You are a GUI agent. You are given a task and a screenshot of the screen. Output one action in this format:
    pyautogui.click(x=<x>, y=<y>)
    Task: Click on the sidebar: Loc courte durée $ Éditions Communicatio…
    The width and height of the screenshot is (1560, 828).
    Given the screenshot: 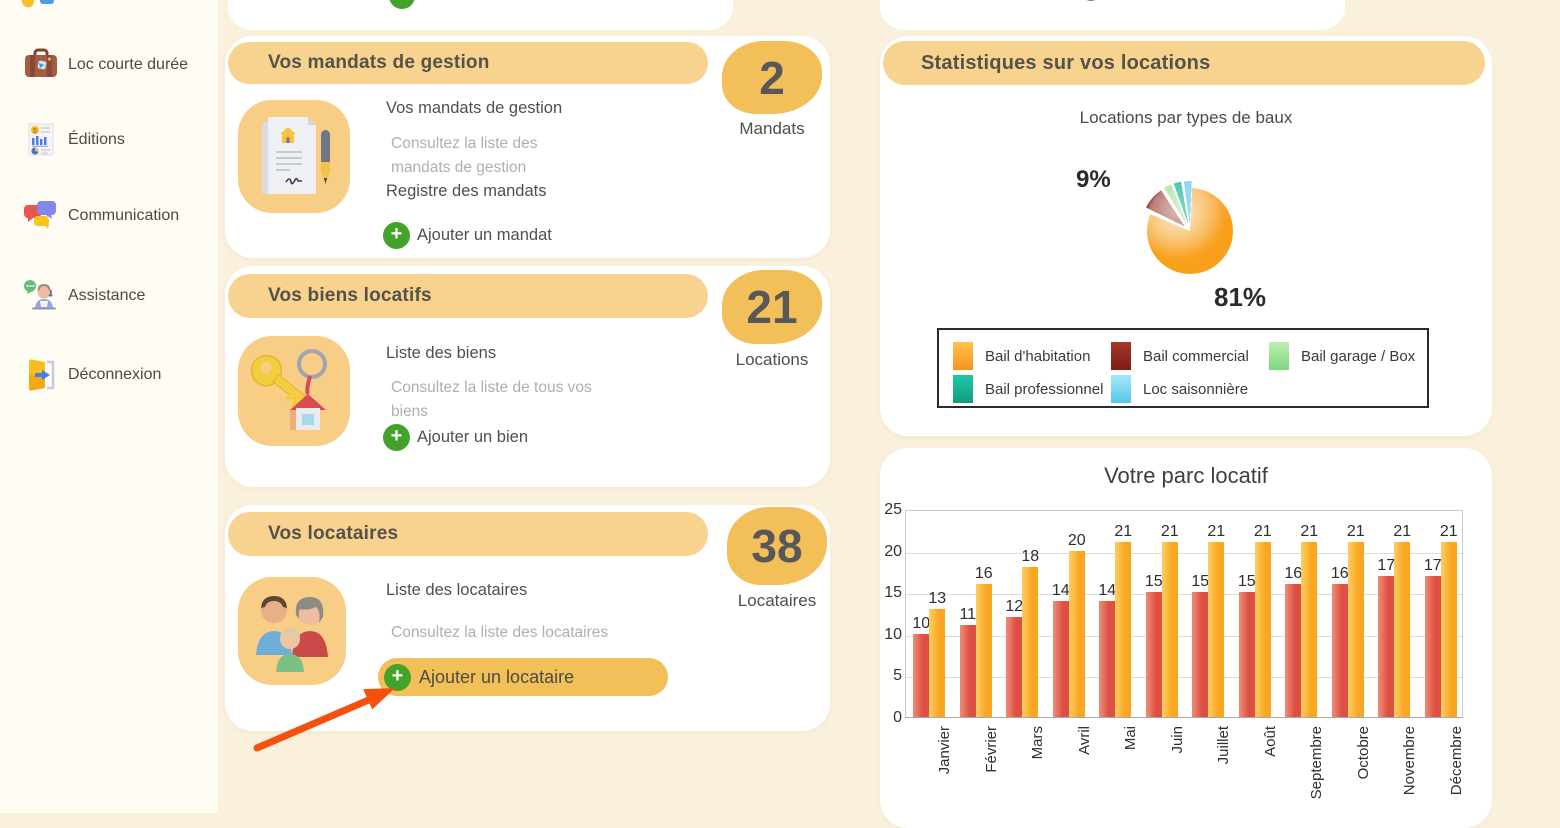 What is the action you would take?
    pyautogui.click(x=109, y=406)
    